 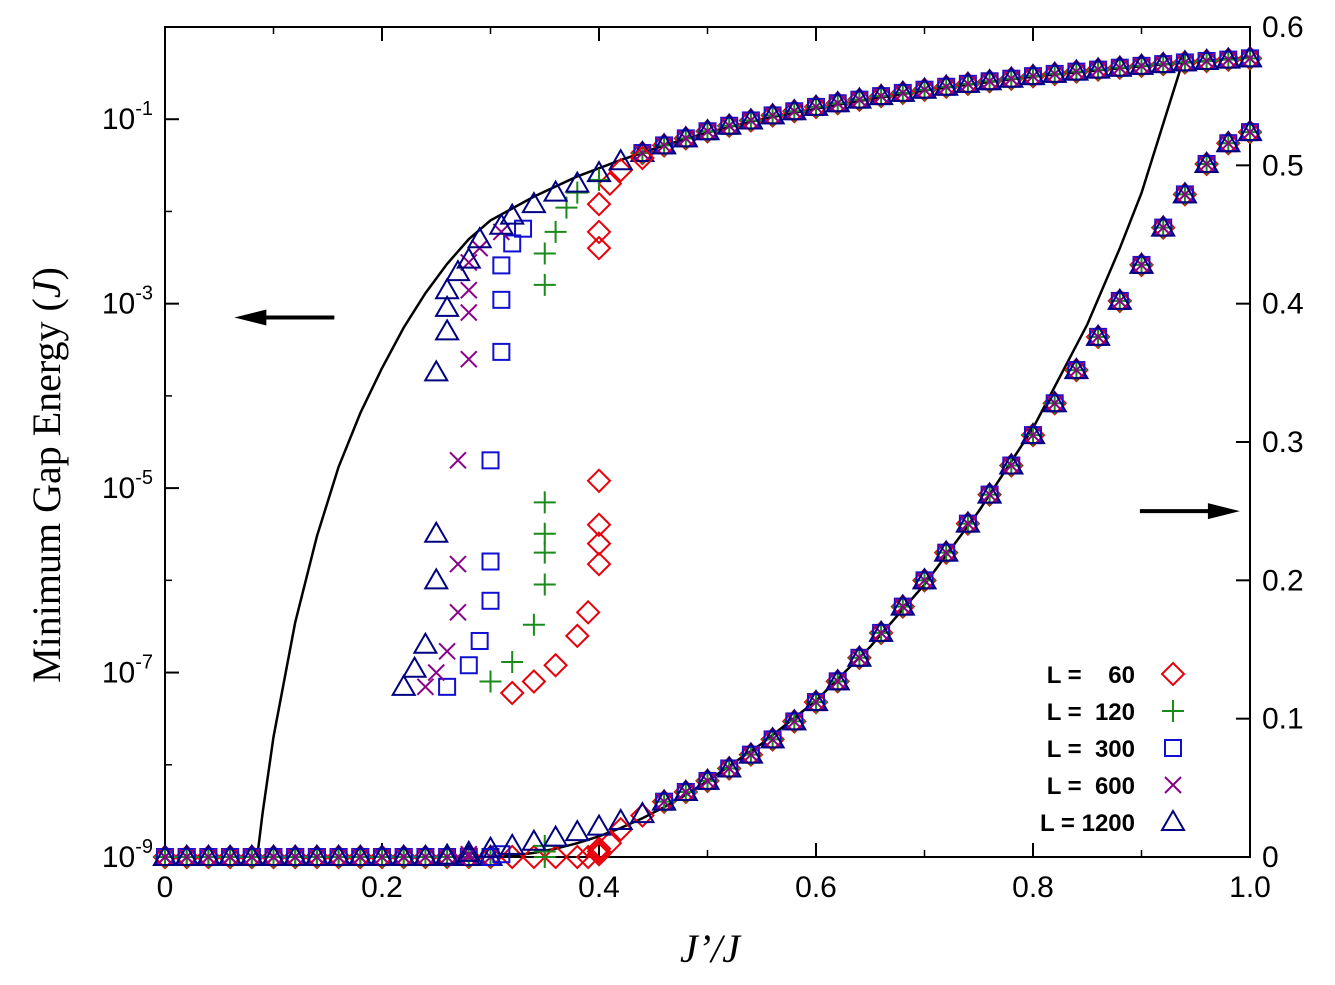 What do you see at coordinates (1270, 857) in the screenshot?
I see `y-right-tick-label: 0` at bounding box center [1270, 857].